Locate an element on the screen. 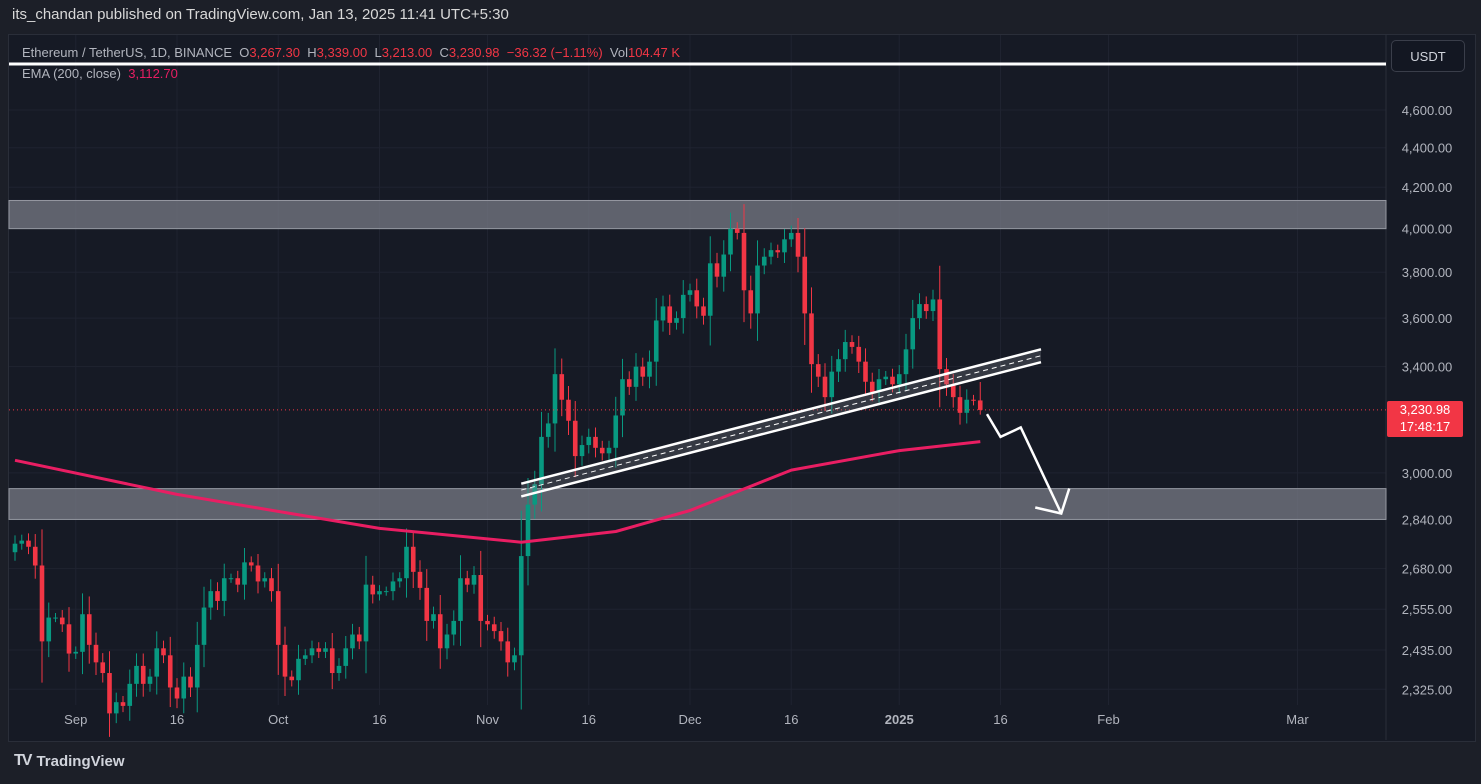 Image resolution: width=1481 pixels, height=784 pixels. tv-logo-icon: TV is located at coordinates (23, 760).